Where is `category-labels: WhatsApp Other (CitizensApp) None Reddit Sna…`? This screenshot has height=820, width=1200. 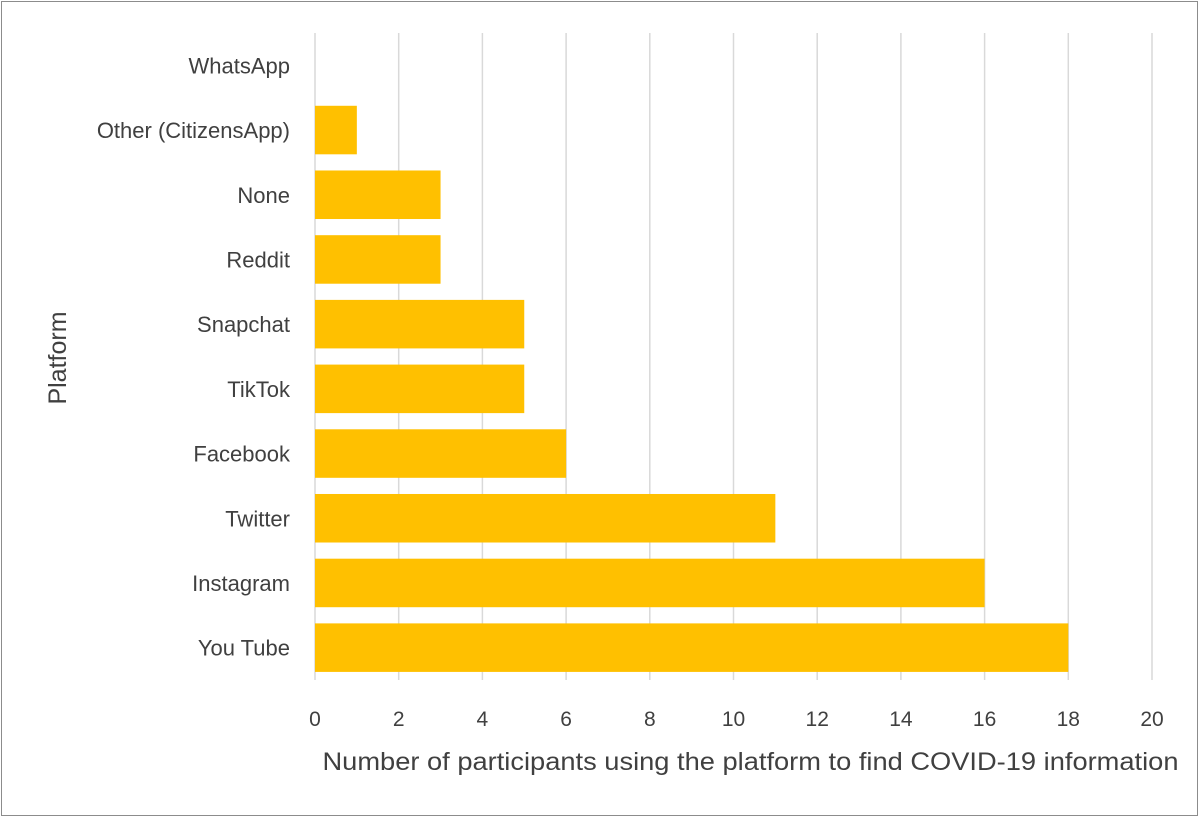 category-labels: WhatsApp Other (CitizensApp) None Reddit Sna… is located at coordinates (194, 356).